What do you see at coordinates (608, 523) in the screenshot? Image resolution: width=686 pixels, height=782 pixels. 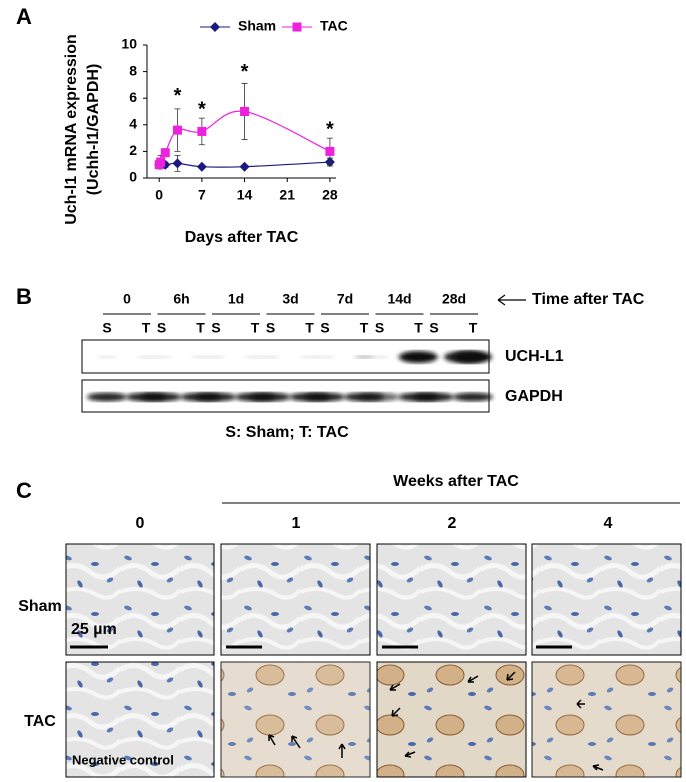 I see `column-label: 4` at bounding box center [608, 523].